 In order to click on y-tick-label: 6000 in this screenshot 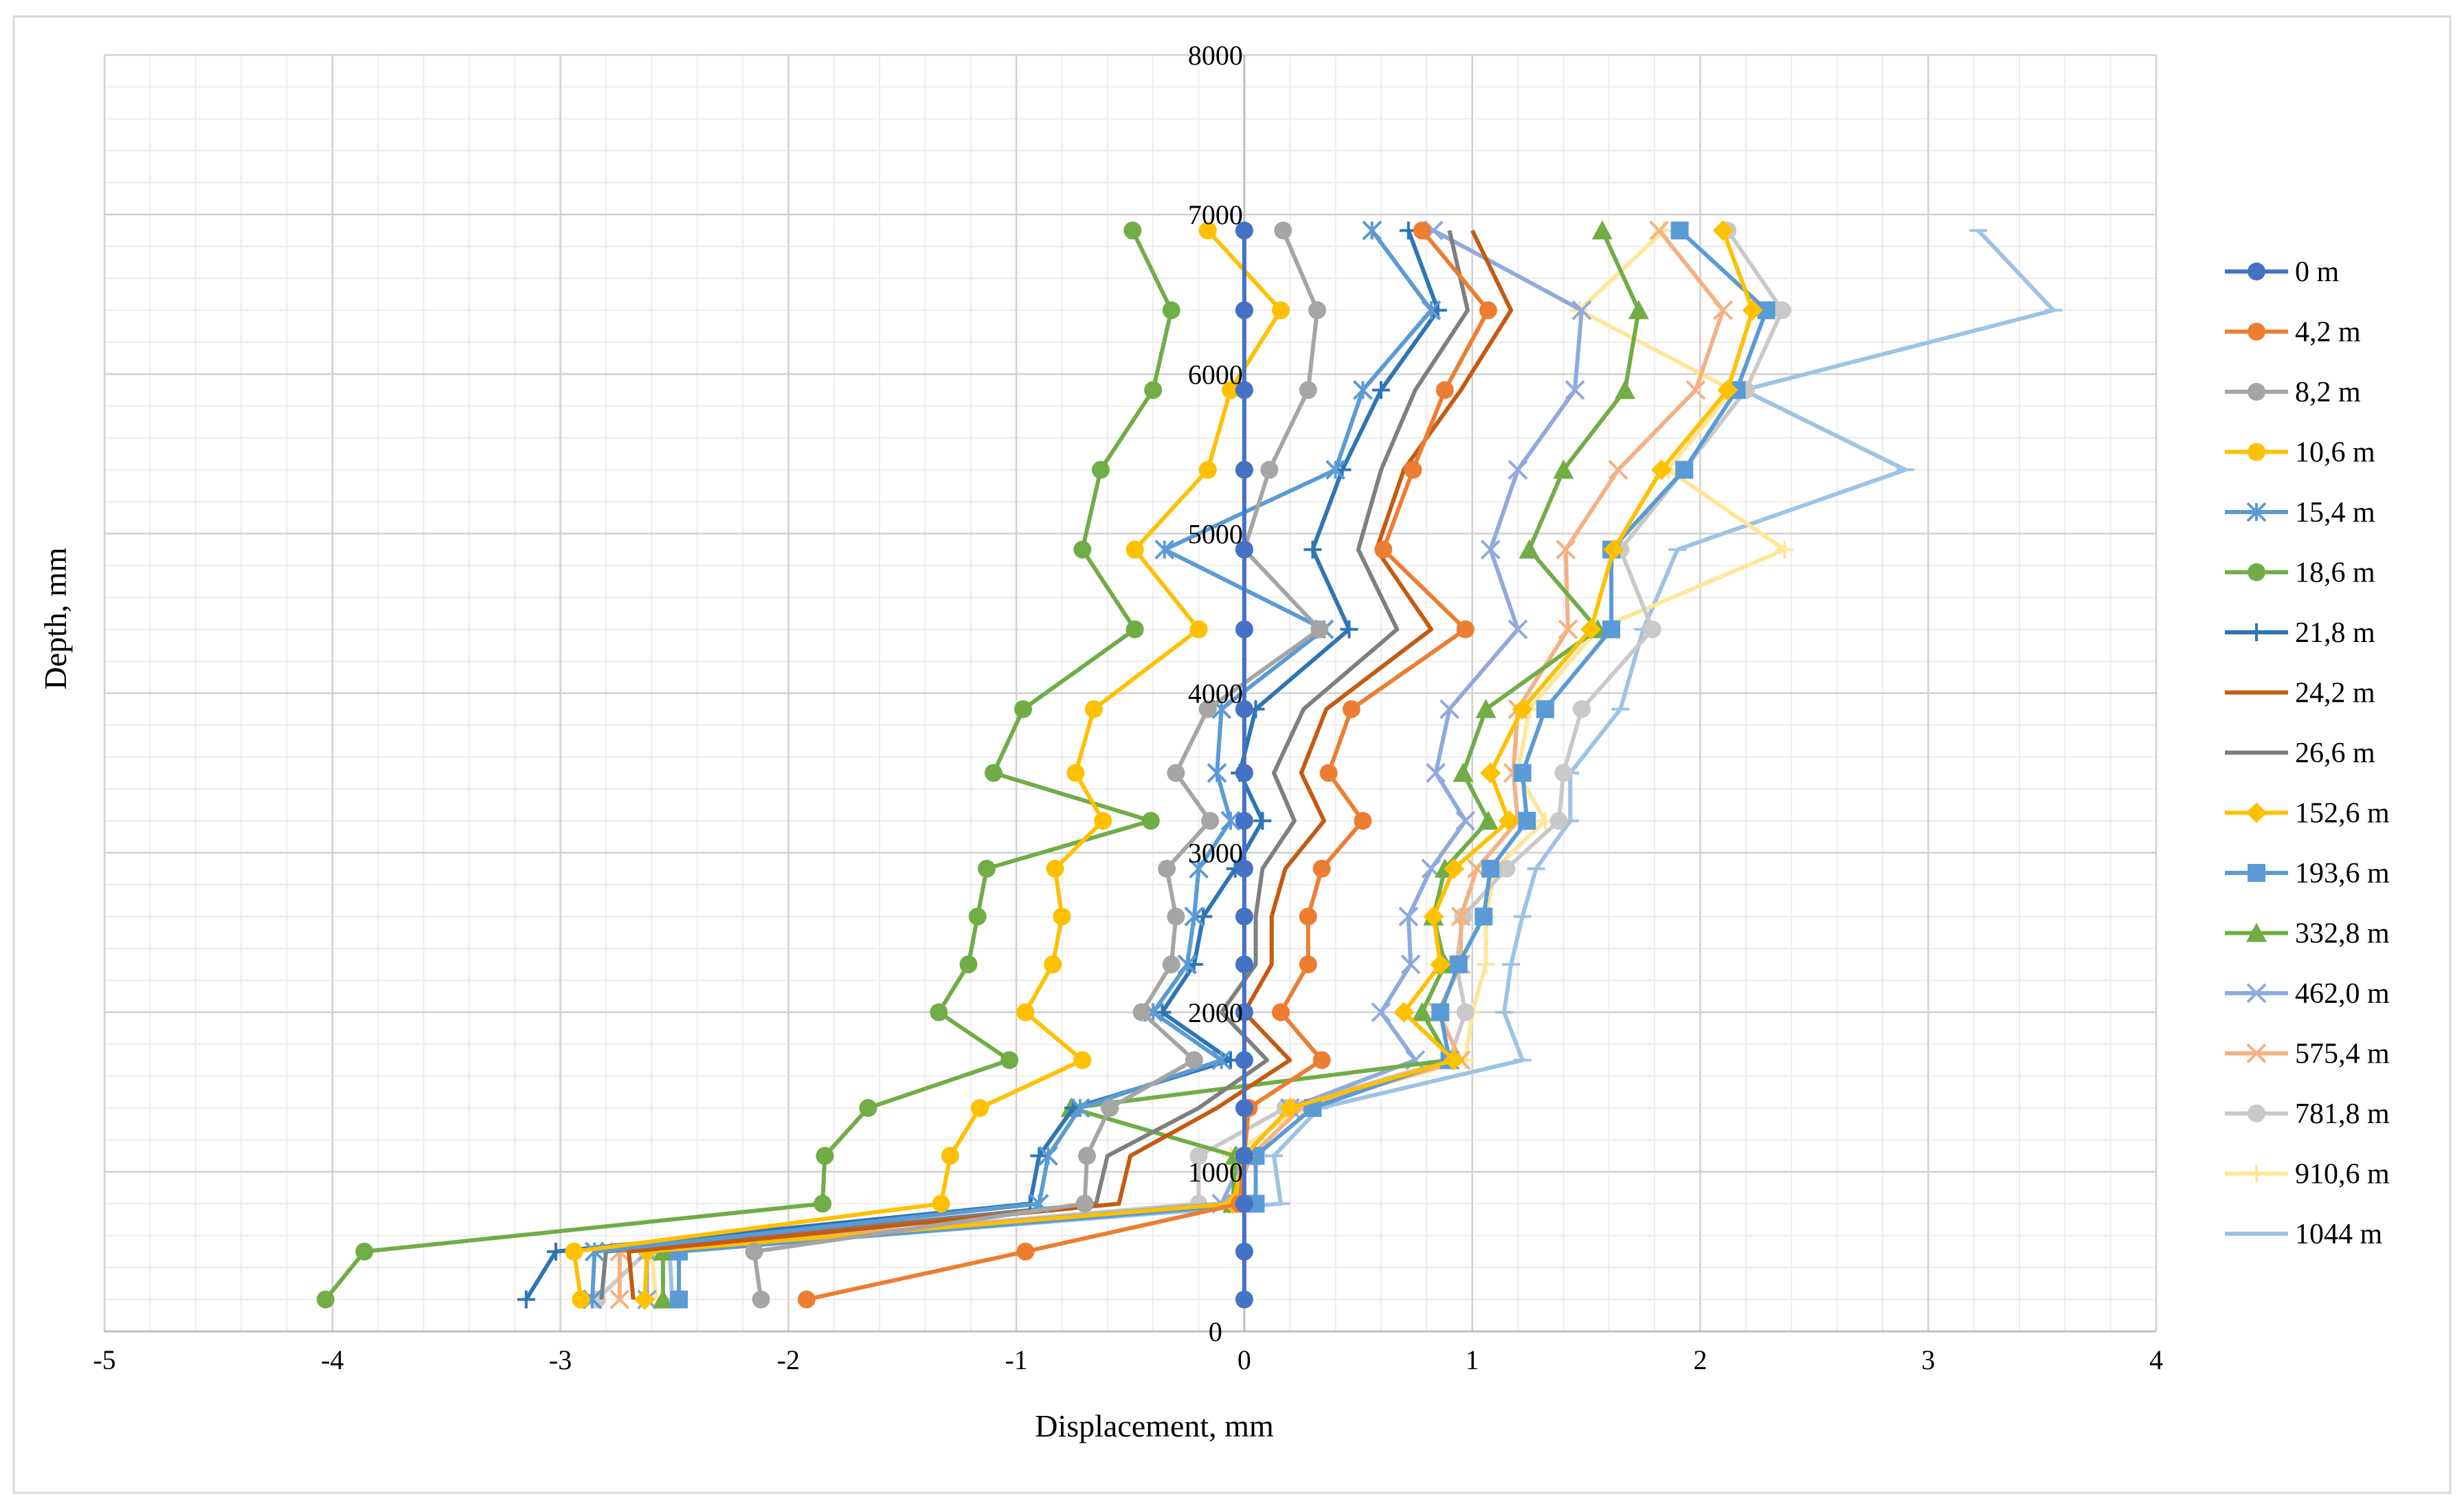, I will do `click(1215, 374)`.